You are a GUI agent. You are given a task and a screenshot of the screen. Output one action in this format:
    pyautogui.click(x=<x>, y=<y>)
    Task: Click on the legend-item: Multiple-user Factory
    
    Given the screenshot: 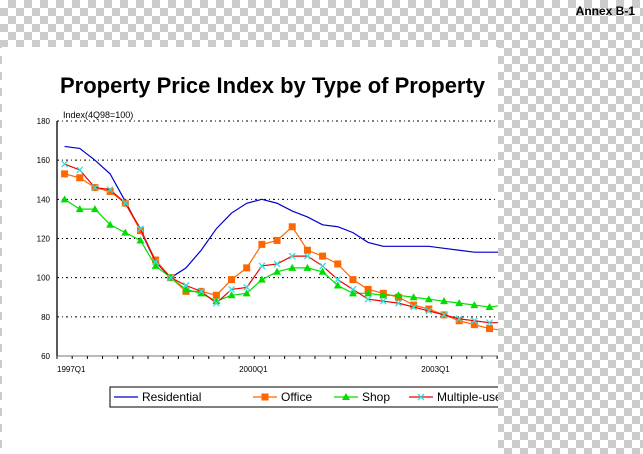 What is the action you would take?
    pyautogui.click(x=453, y=397)
    